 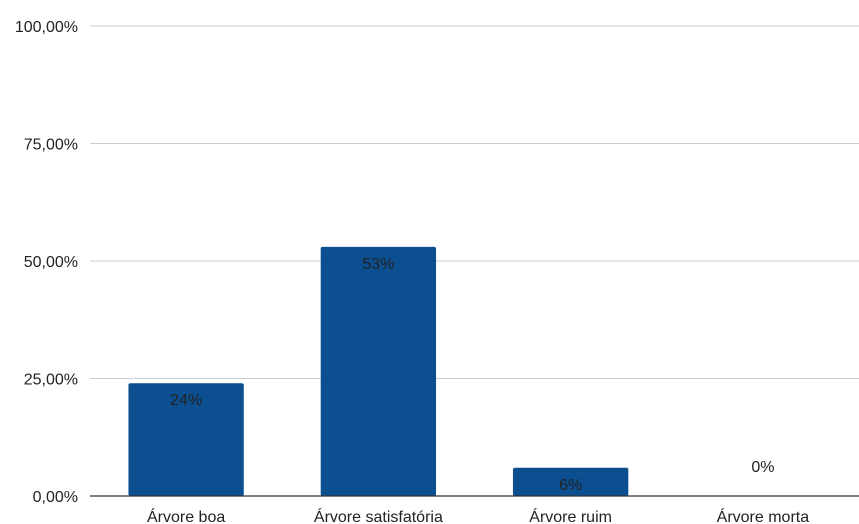 What do you see at coordinates (378, 515) in the screenshot?
I see `x-category-label: Árvore satisfatória` at bounding box center [378, 515].